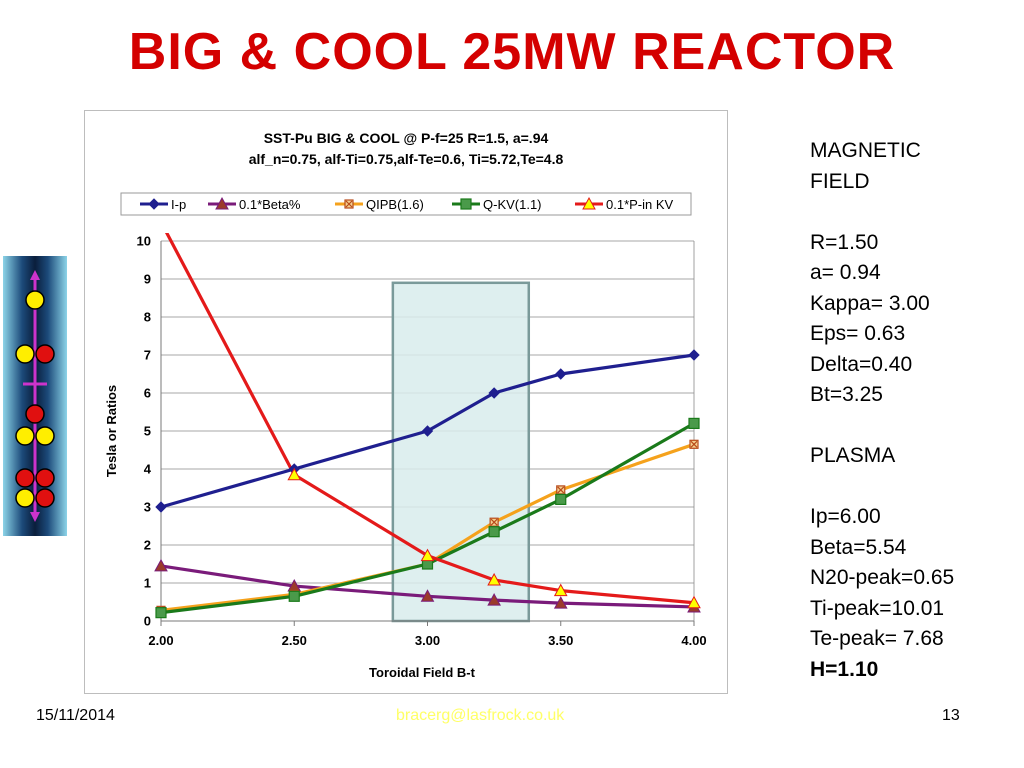 This screenshot has width=1024, height=768. Describe the element at coordinates (512, 52) in the screenshot. I see `slide-title: BIG & COOL 25MW REACTOR` at that location.